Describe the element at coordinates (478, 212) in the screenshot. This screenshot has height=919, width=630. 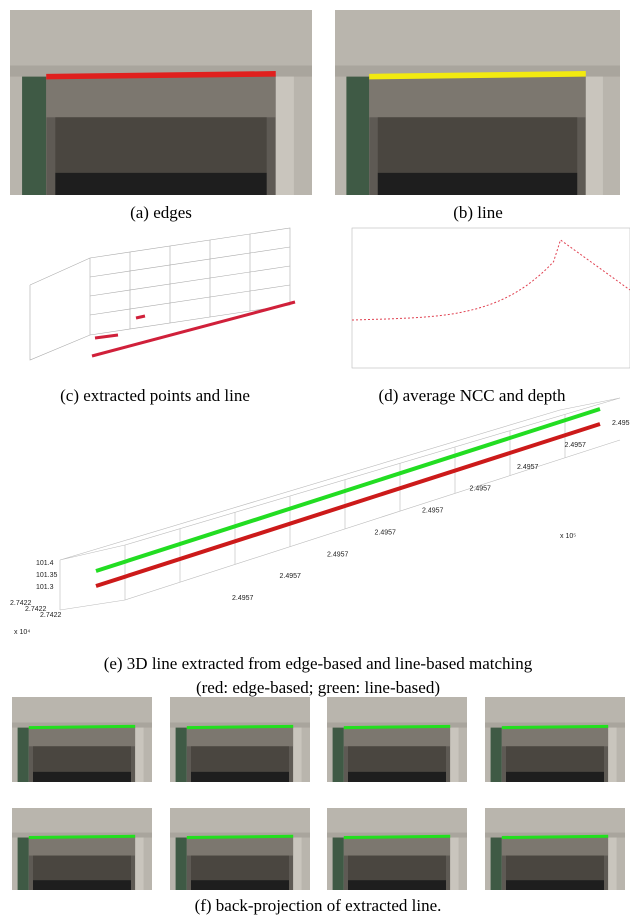
I see `caption-b: (b) line` at that location.